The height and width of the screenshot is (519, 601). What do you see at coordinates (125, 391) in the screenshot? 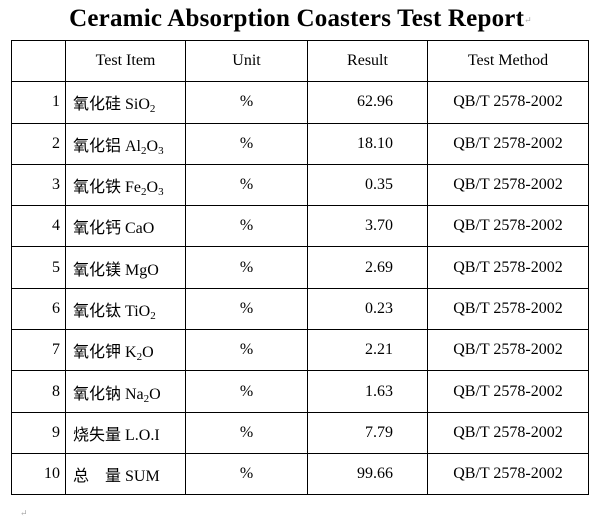
I see `test-item: 氧化钠 Na2O` at bounding box center [125, 391].